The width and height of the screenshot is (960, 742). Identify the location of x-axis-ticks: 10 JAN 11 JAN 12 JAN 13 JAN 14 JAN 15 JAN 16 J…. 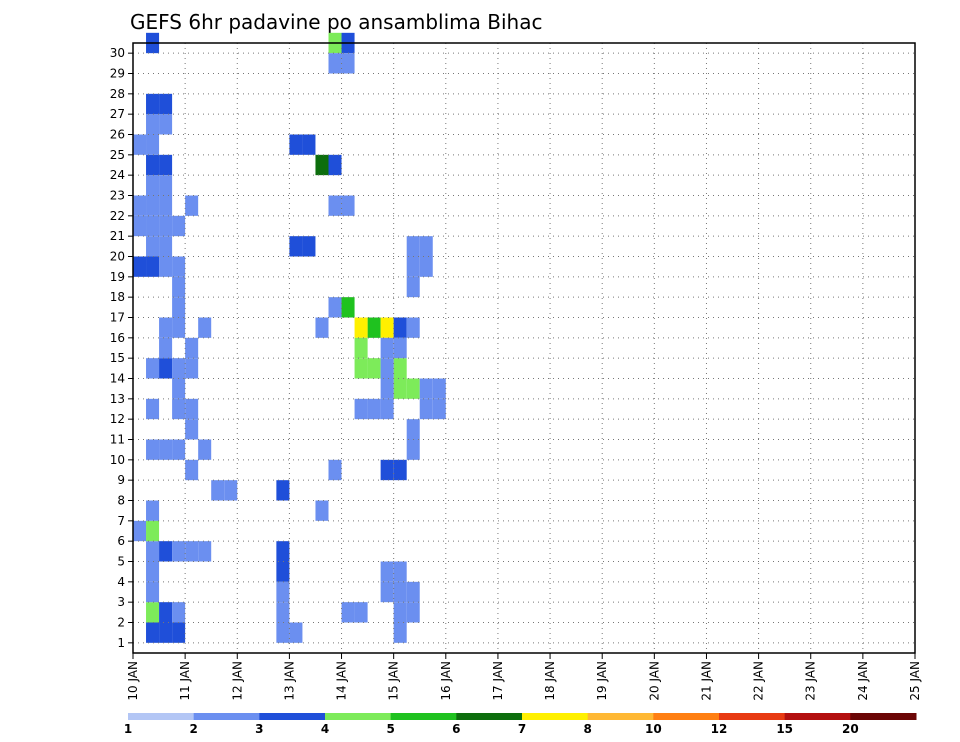
(524, 677).